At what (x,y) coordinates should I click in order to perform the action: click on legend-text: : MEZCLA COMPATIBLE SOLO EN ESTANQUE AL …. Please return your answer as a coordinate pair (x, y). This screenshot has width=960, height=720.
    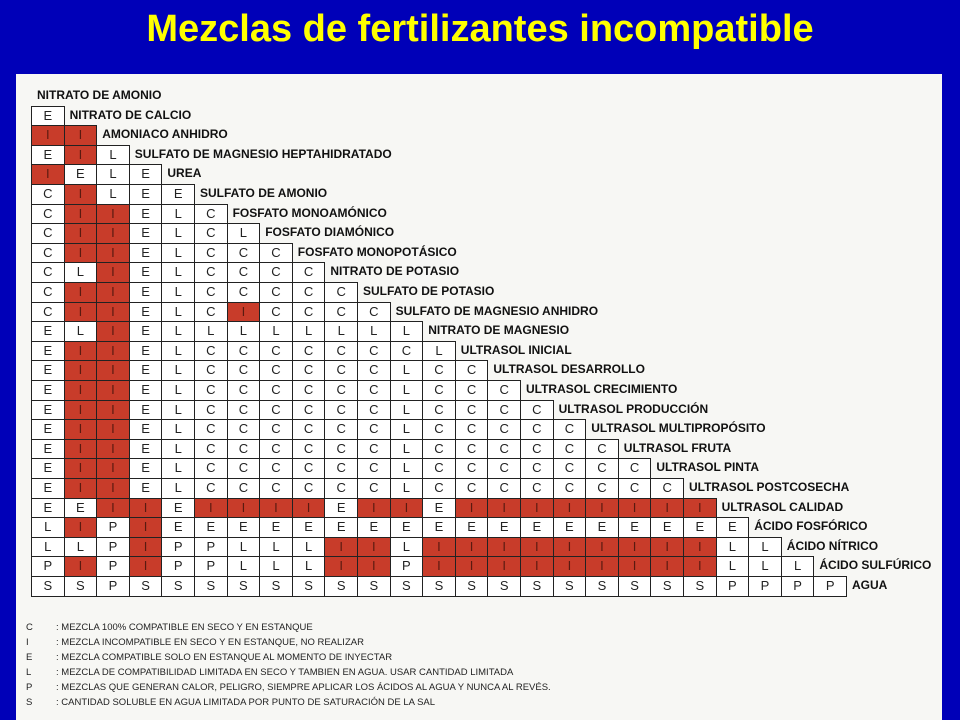
    Looking at the image, I should click on (224, 657).